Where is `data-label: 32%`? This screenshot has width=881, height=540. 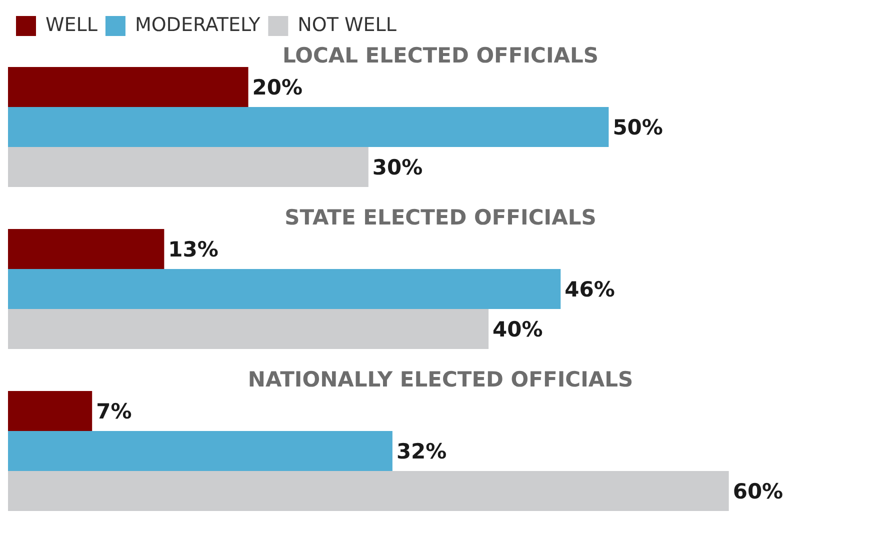
data-label: 32% is located at coordinates (421, 451).